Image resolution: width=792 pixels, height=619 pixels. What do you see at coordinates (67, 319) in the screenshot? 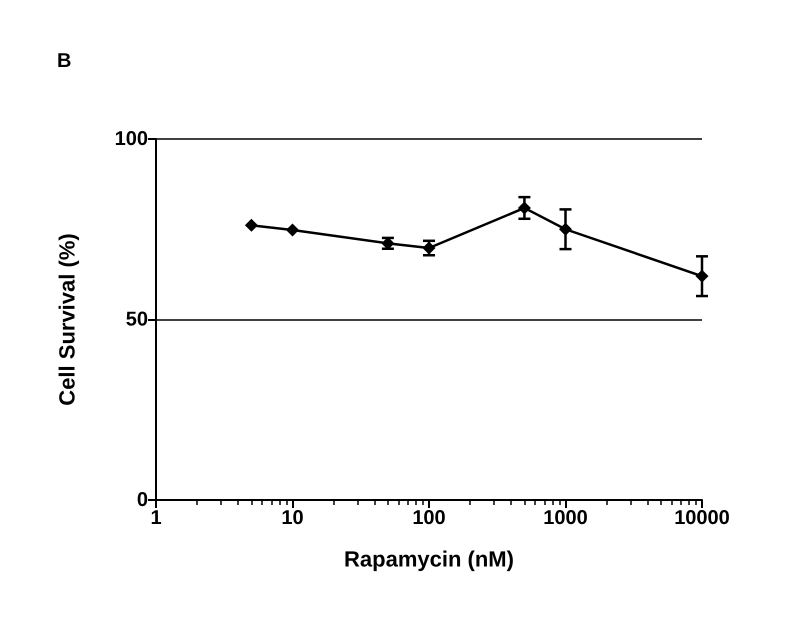
I see `y-axis-title: Cell Survival (%)` at bounding box center [67, 319].